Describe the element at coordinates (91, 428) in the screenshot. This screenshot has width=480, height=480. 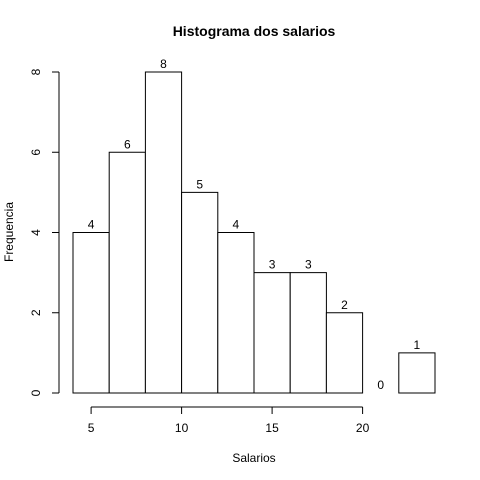
I see `x-tick-label: 5` at that location.